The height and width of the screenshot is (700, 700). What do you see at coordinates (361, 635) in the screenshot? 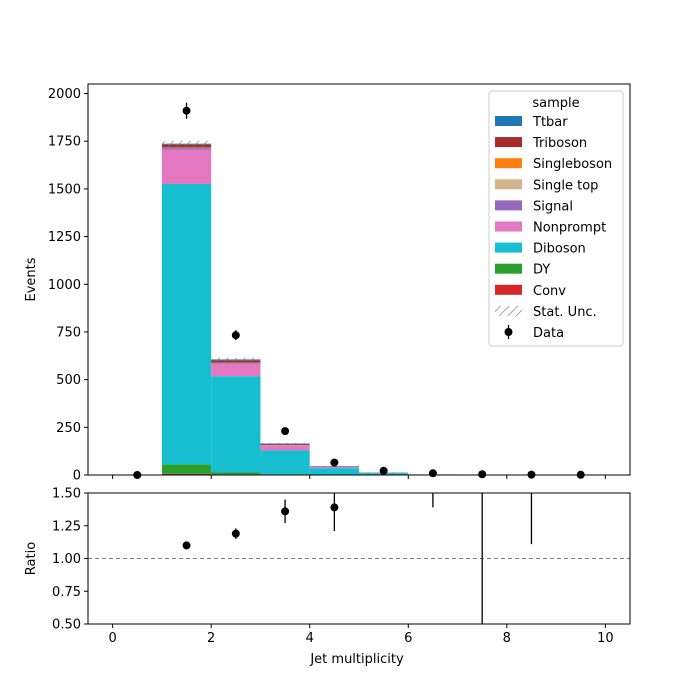
I see `ratio-x-ticks: 0 2 4 6 8 10` at bounding box center [361, 635].